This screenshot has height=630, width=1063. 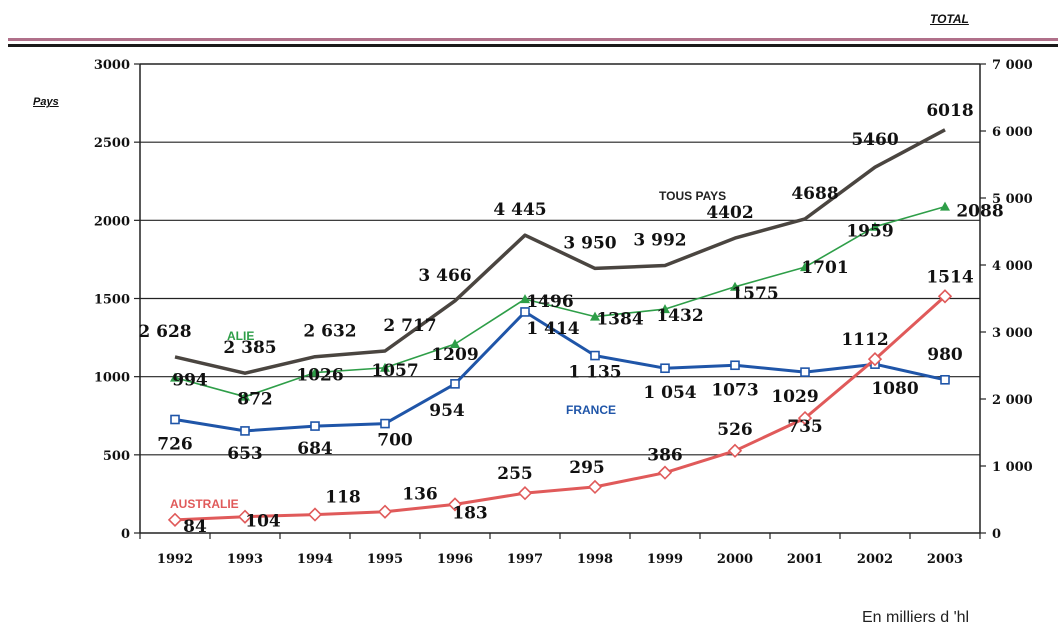 I want to click on data-label-australie: 735, so click(x=805, y=427).